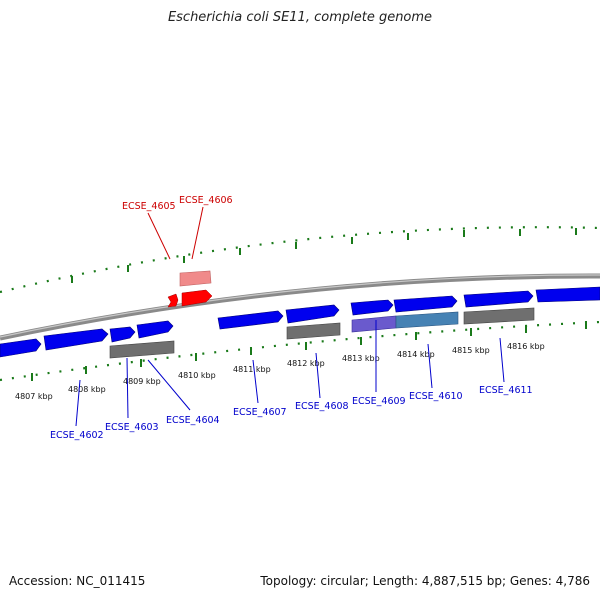 The image size is (600, 600). What do you see at coordinates (77, 435) in the screenshot?
I see `gene-label-ecse-4602: ECSE_4602` at bounding box center [77, 435].